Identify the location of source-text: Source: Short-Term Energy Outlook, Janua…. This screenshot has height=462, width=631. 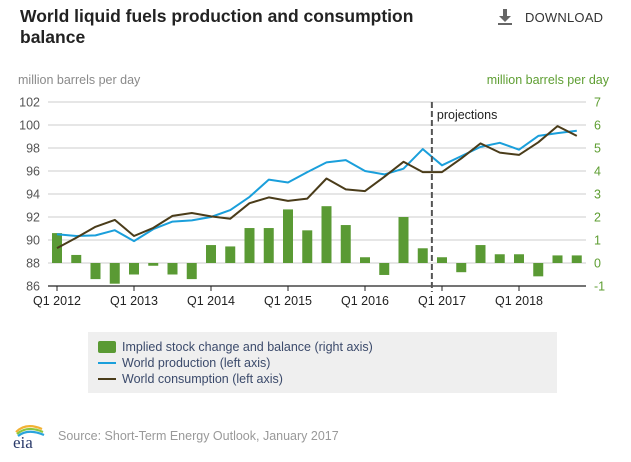
(198, 436).